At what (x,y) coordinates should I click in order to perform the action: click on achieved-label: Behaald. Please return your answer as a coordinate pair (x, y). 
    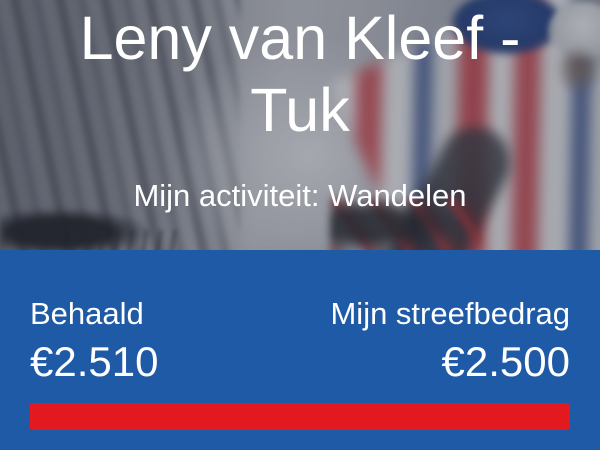
    Looking at the image, I should click on (87, 313).